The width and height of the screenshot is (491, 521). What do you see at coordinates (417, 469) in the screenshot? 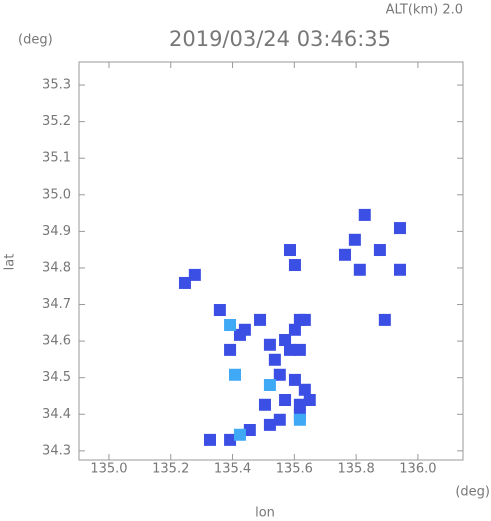
I see `x-tick-label: 136.0` at bounding box center [417, 469].